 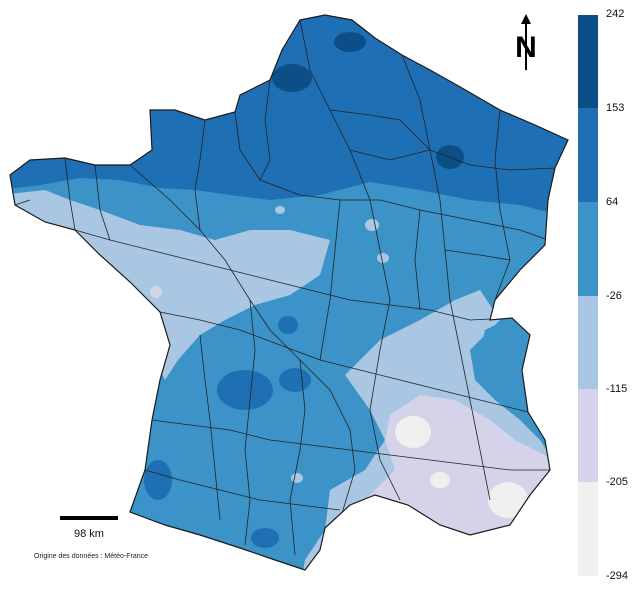 I want to click on legend-swatch-minus115-minus205, so click(x=588, y=435).